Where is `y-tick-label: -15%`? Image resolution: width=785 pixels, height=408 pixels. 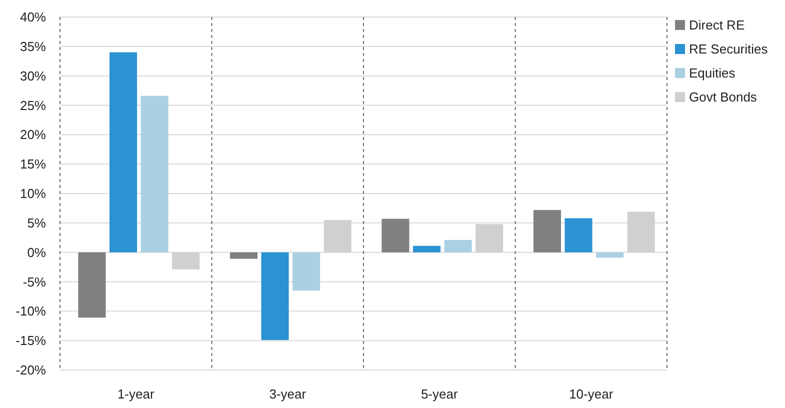
y-tick-label: -15% is located at coordinates (31, 340).